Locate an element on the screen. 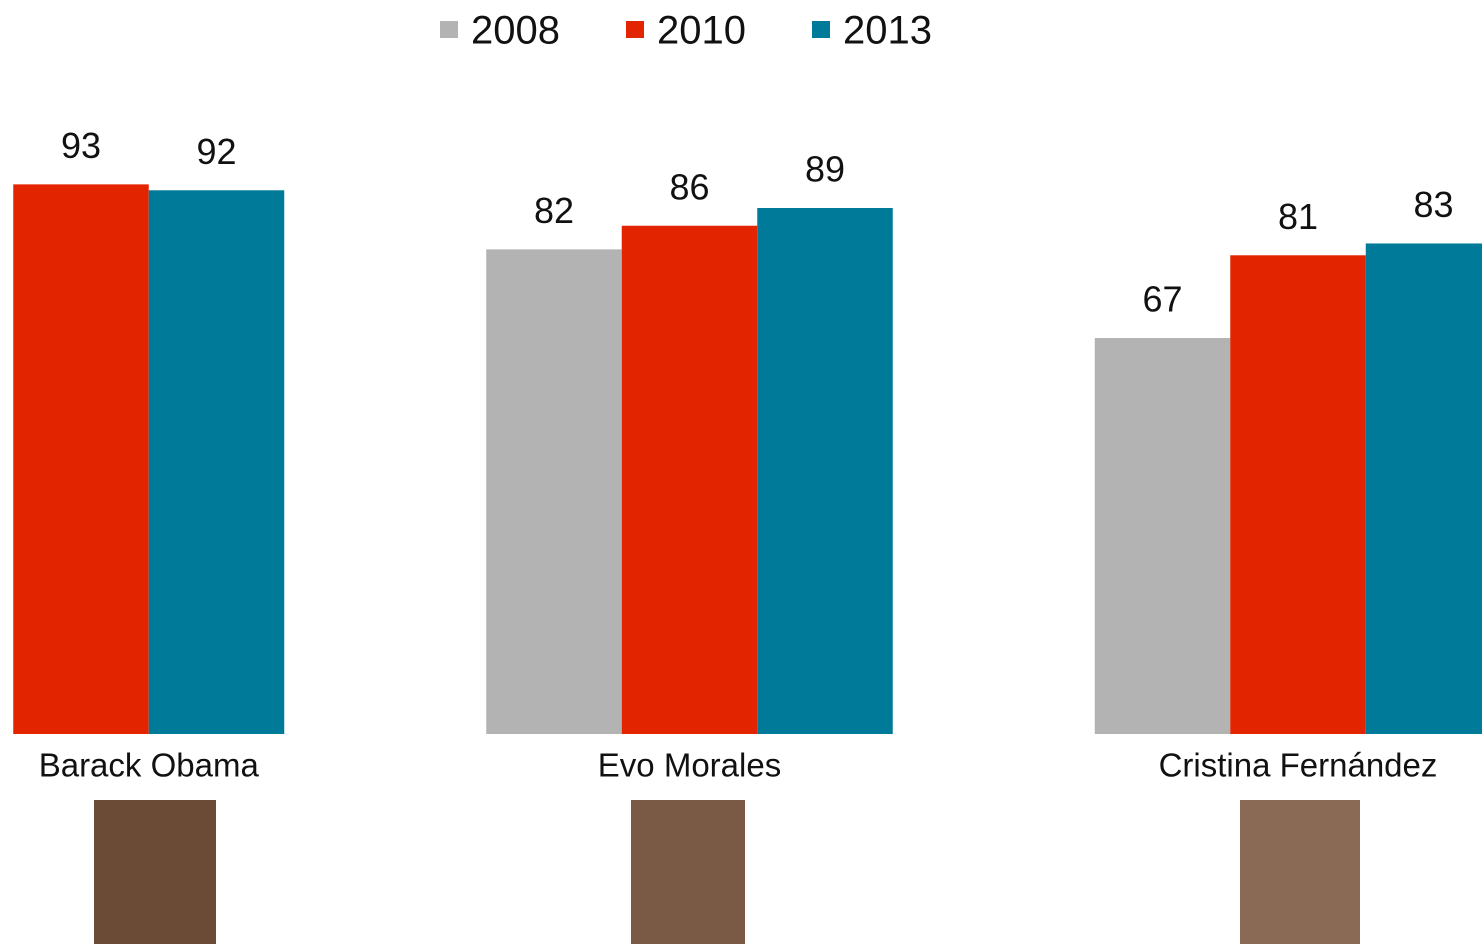 The width and height of the screenshot is (1482, 944). category-label: Barack Obama is located at coordinates (149, 765).